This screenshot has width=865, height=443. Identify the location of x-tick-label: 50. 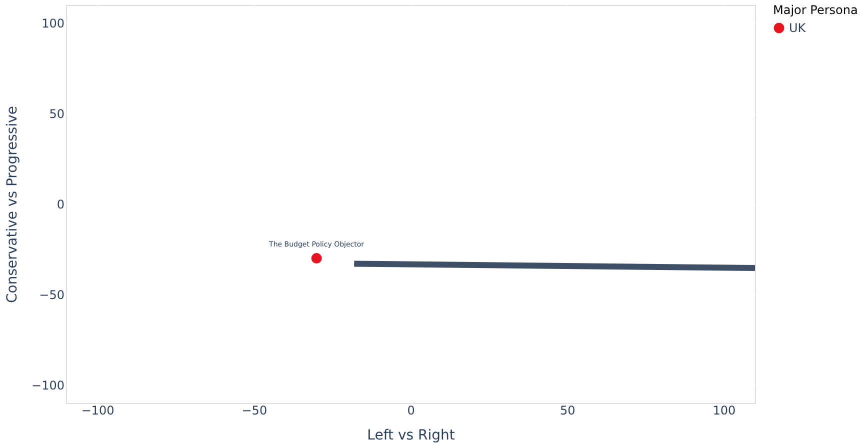
(568, 411).